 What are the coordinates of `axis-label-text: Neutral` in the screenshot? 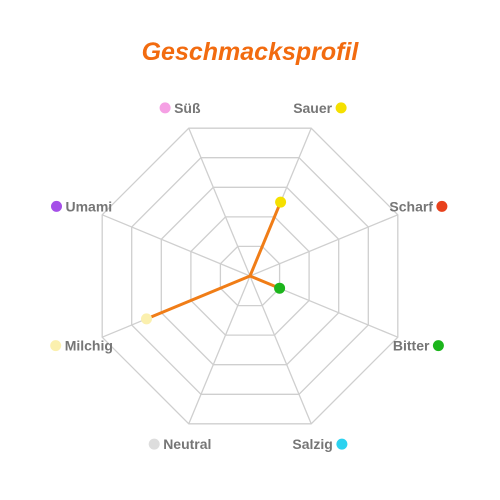 It's located at (187, 444).